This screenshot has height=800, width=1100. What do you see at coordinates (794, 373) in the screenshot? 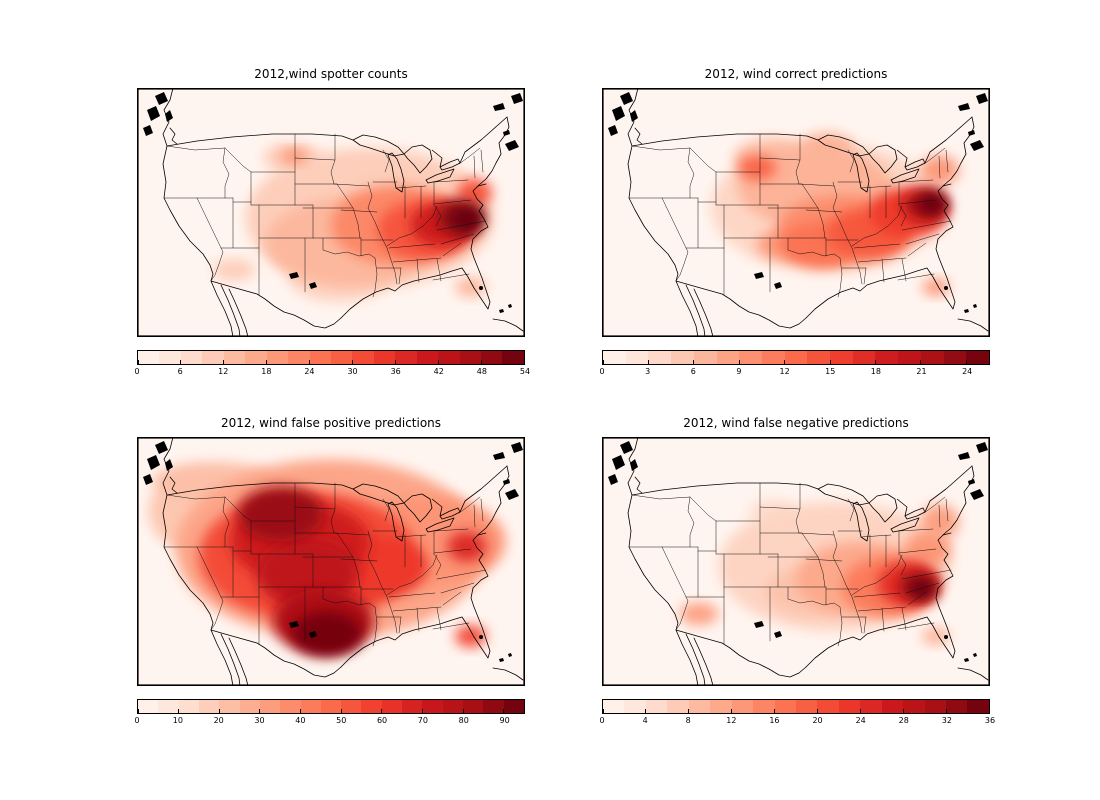
I see `colorbar-labels-correct-predictions: 0 3 6 9 12 15 18 21 24` at bounding box center [794, 373].